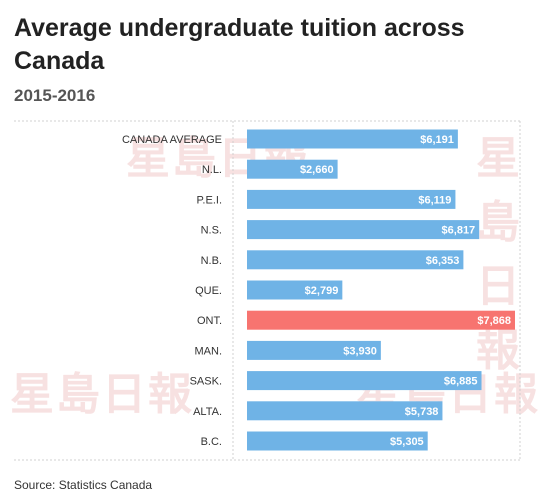  Describe the element at coordinates (209, 351) in the screenshot. I see `category-label: MAN.` at that location.